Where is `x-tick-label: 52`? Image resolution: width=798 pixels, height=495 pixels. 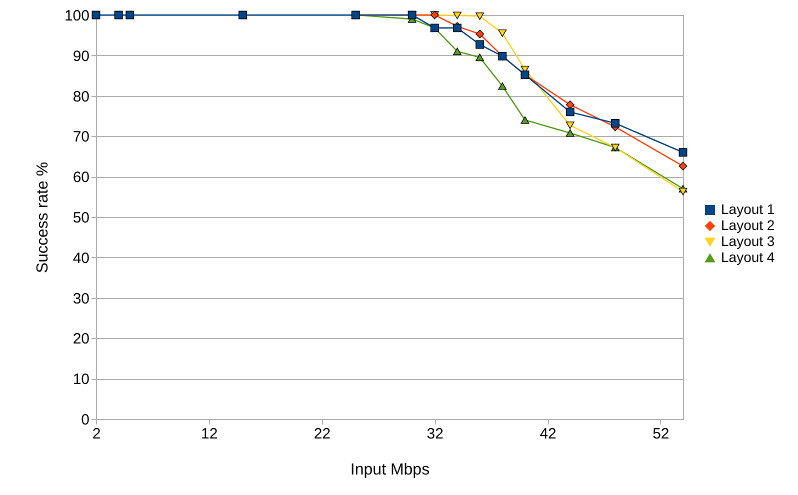 x-tick-label: 52 is located at coordinates (661, 434).